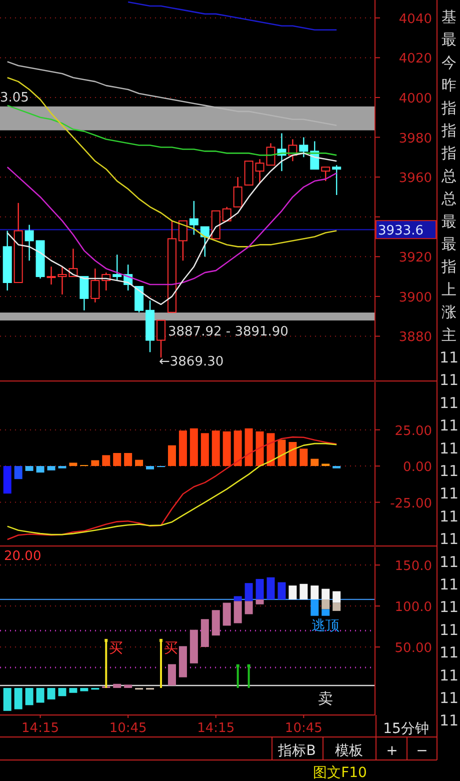 The image size is (460, 781). Describe the element at coordinates (415, 138) in the screenshot. I see `y-tick-label: 3980` at that location.